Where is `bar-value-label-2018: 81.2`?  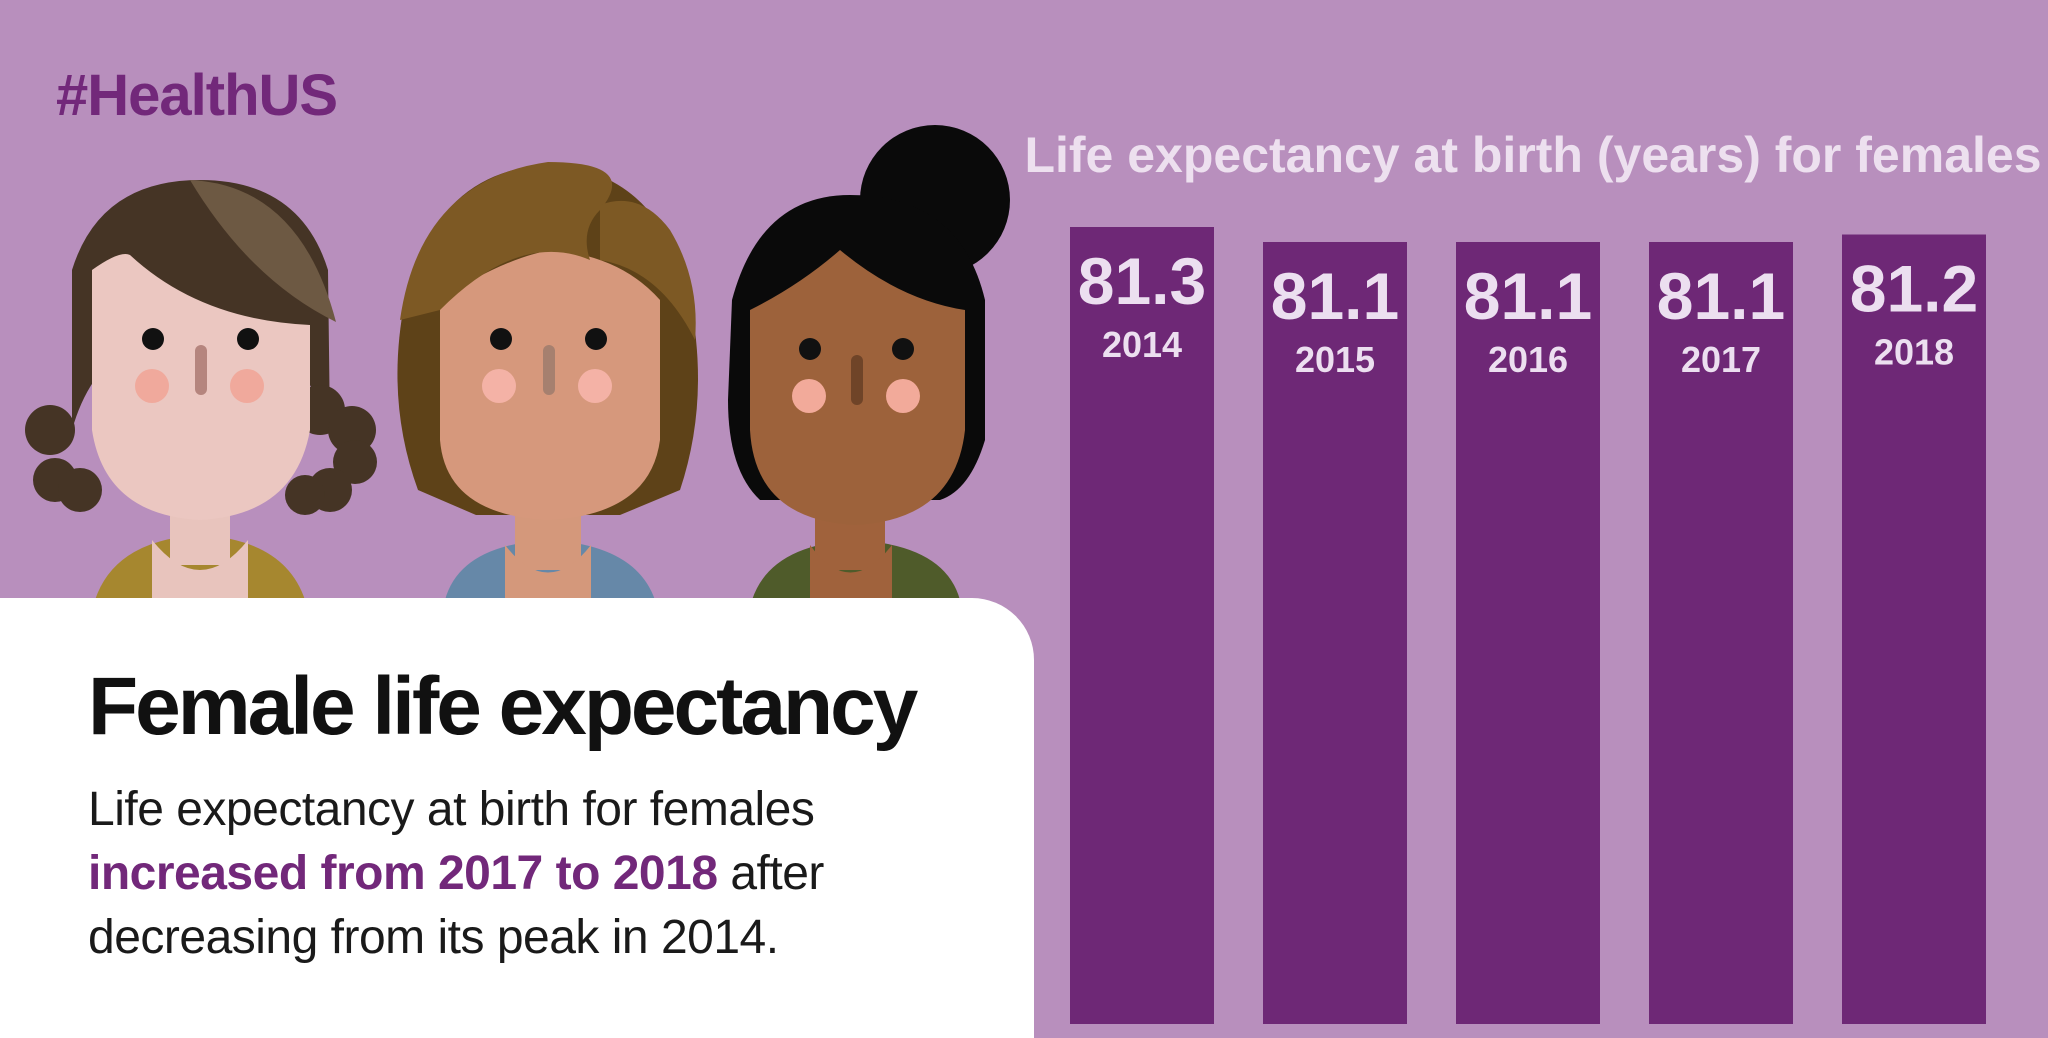 bar-value-label-2018: 81.2 is located at coordinates (1914, 289).